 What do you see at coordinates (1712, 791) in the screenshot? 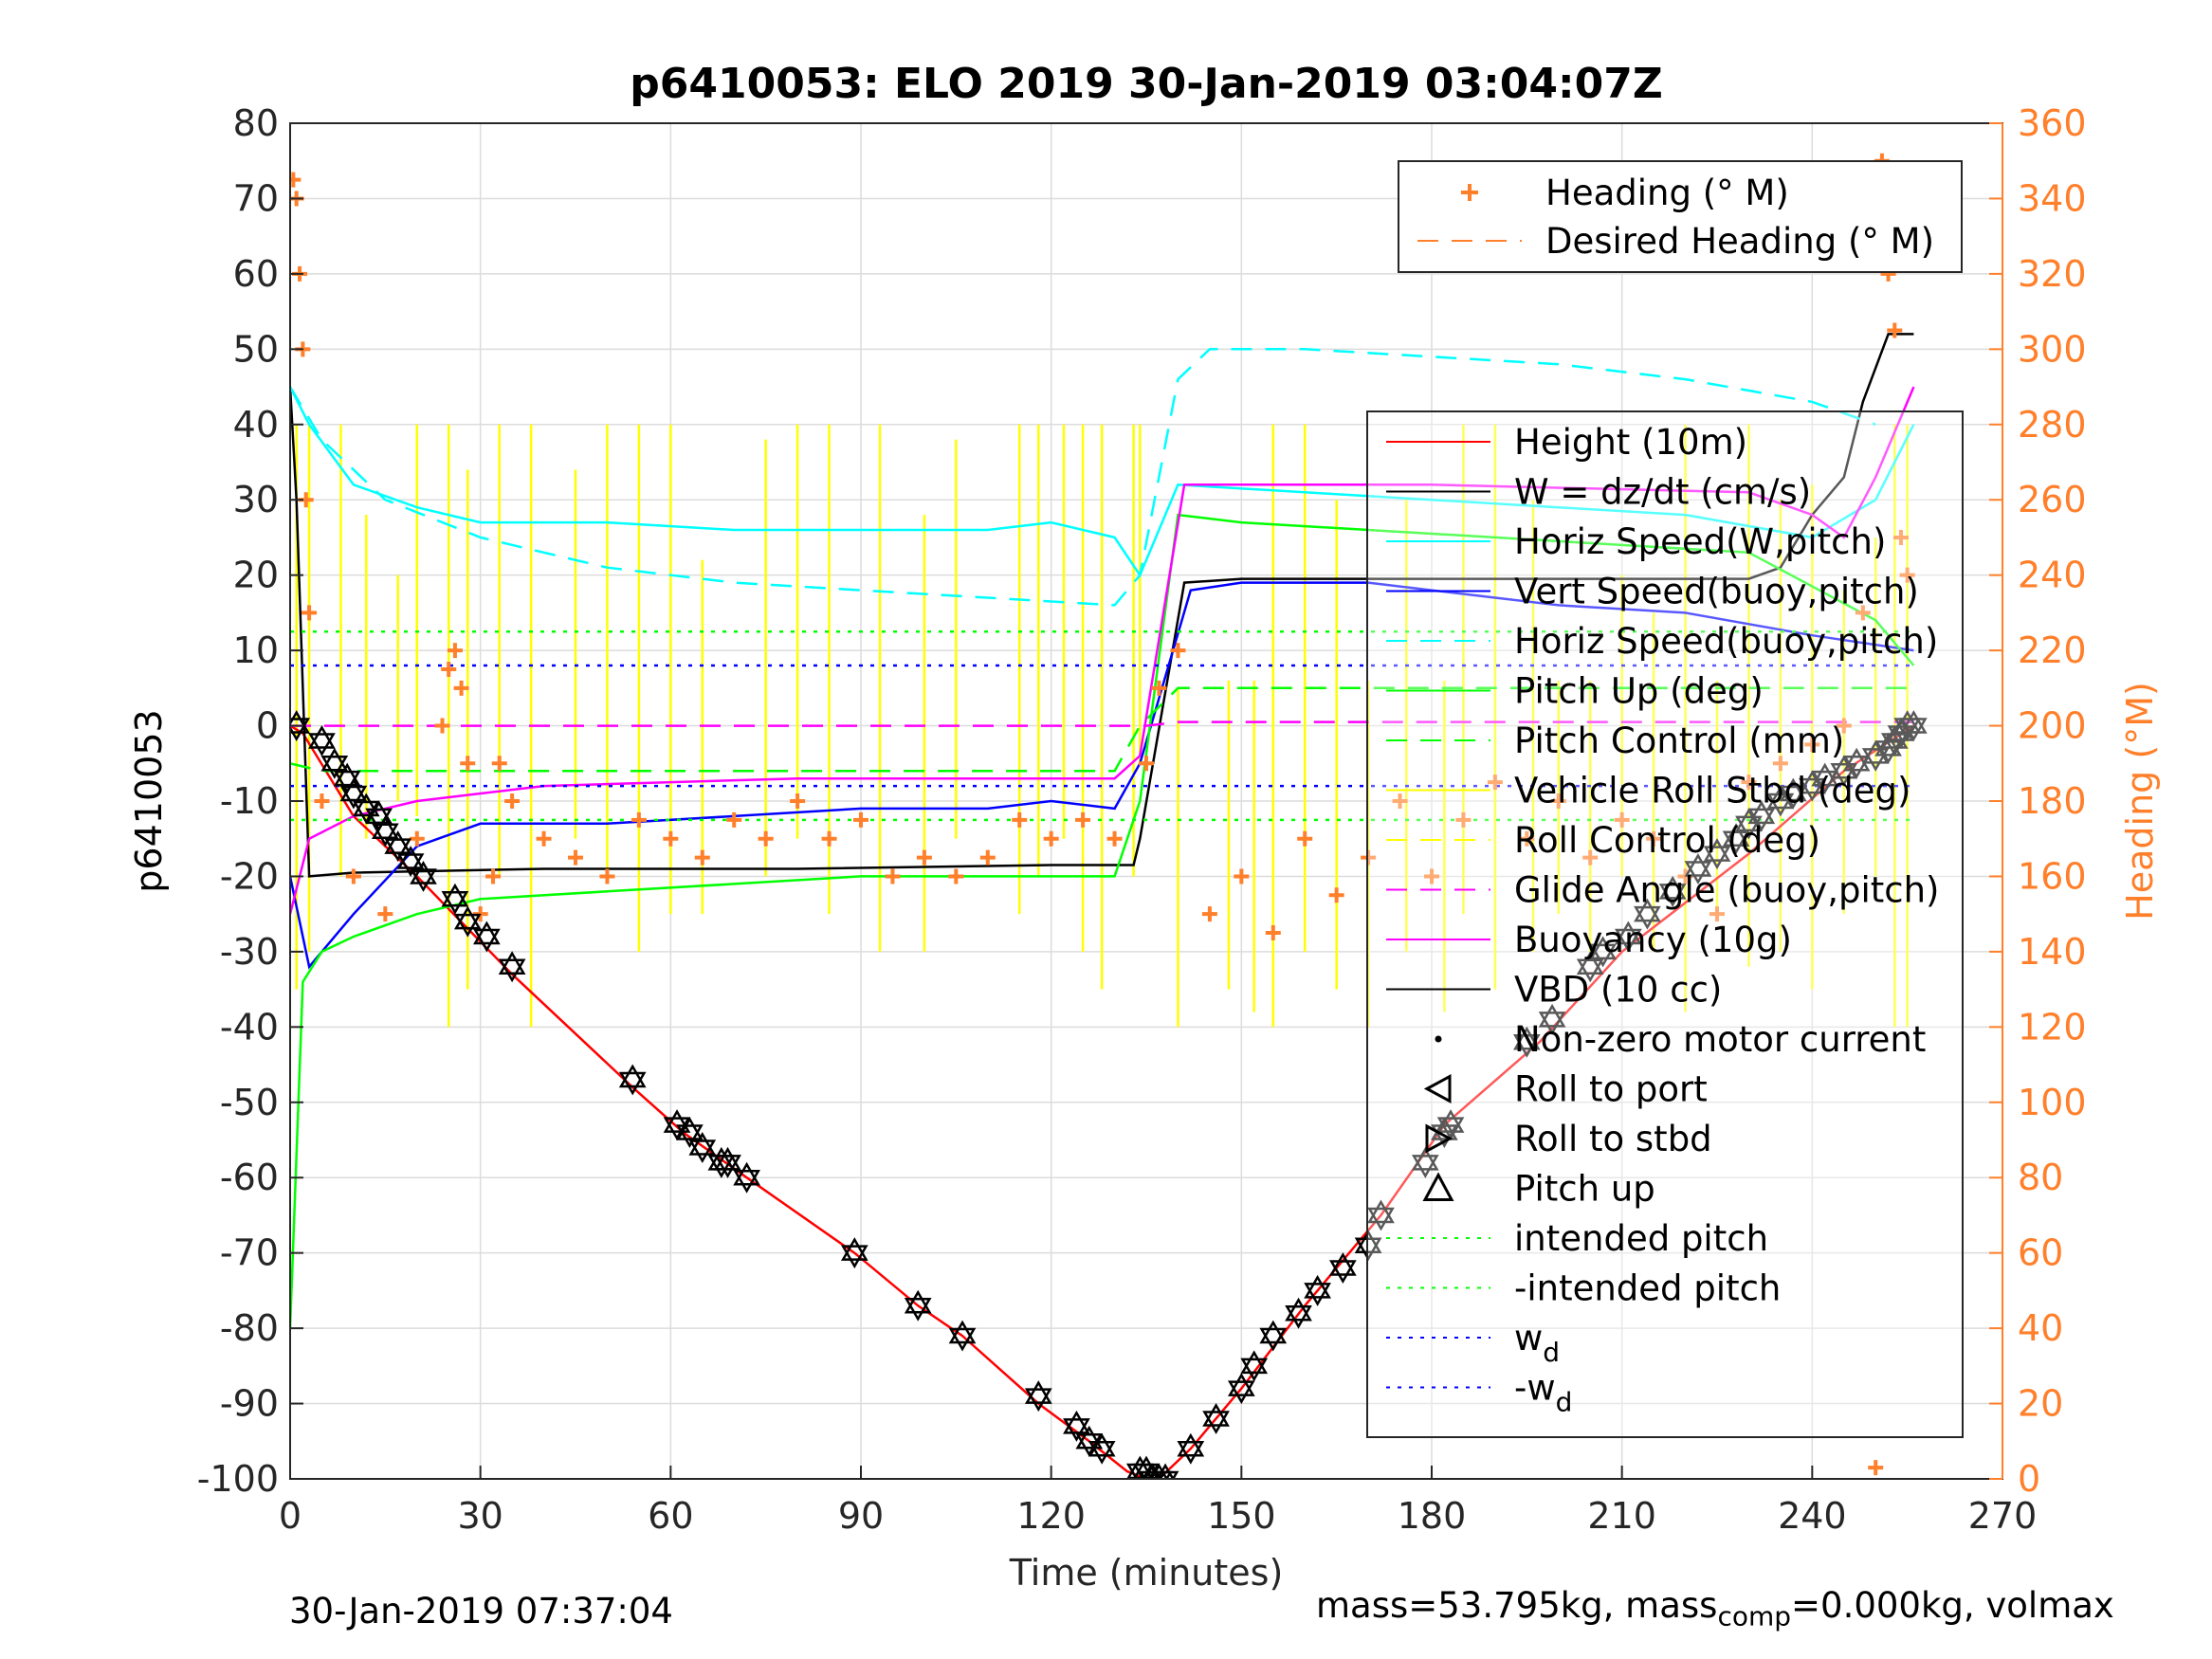
I see `legend-main-label: Vehicle Roll Stbd (deg)` at bounding box center [1712, 791].